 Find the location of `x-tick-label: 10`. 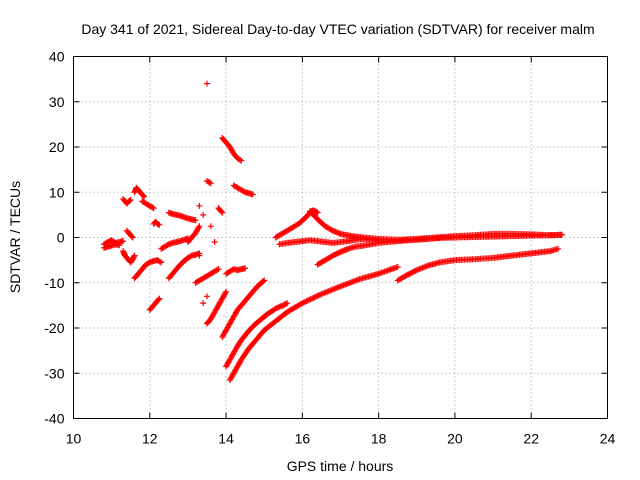

x-tick-label: 10 is located at coordinates (74, 439).